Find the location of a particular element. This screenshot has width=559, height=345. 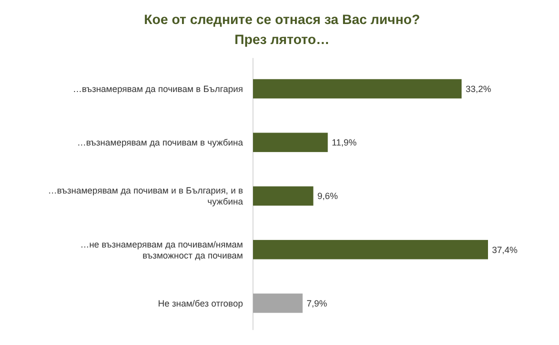

y-tick-label: …не възнамерявам да почивам/нямам възможност да почивам is located at coordinates (161, 249).